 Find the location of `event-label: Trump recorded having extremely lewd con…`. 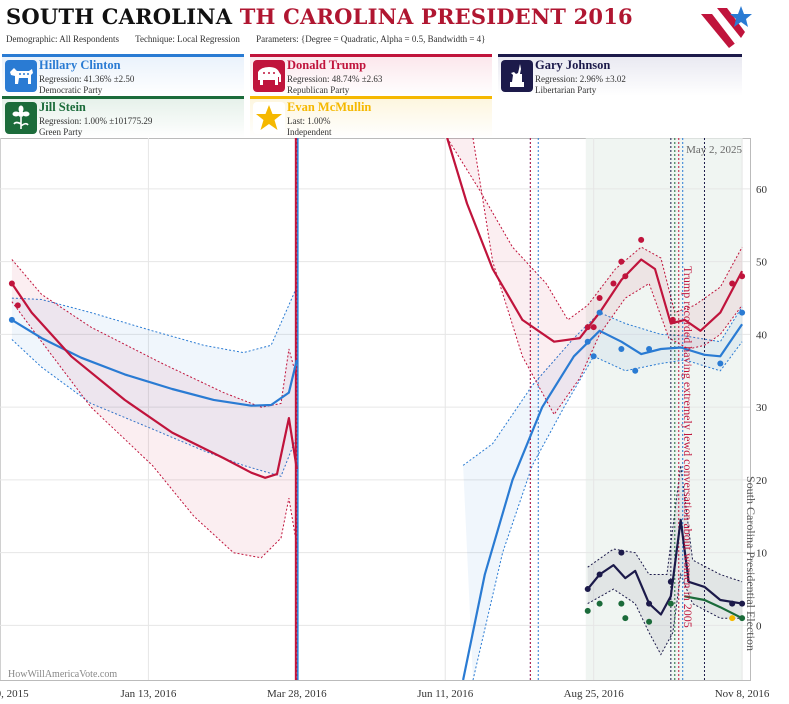

event-label: Trump recorded having extremely lewd con… is located at coordinates (688, 447).